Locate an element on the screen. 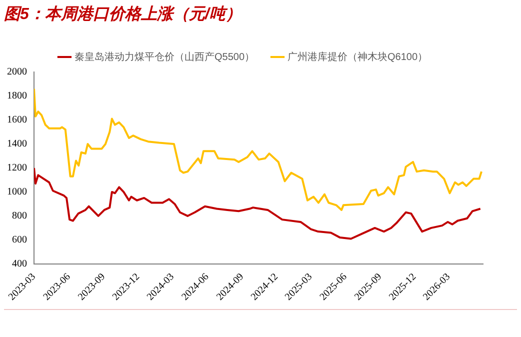 This screenshot has height=337, width=521. y-tick-label: 1400 is located at coordinates (17, 144).